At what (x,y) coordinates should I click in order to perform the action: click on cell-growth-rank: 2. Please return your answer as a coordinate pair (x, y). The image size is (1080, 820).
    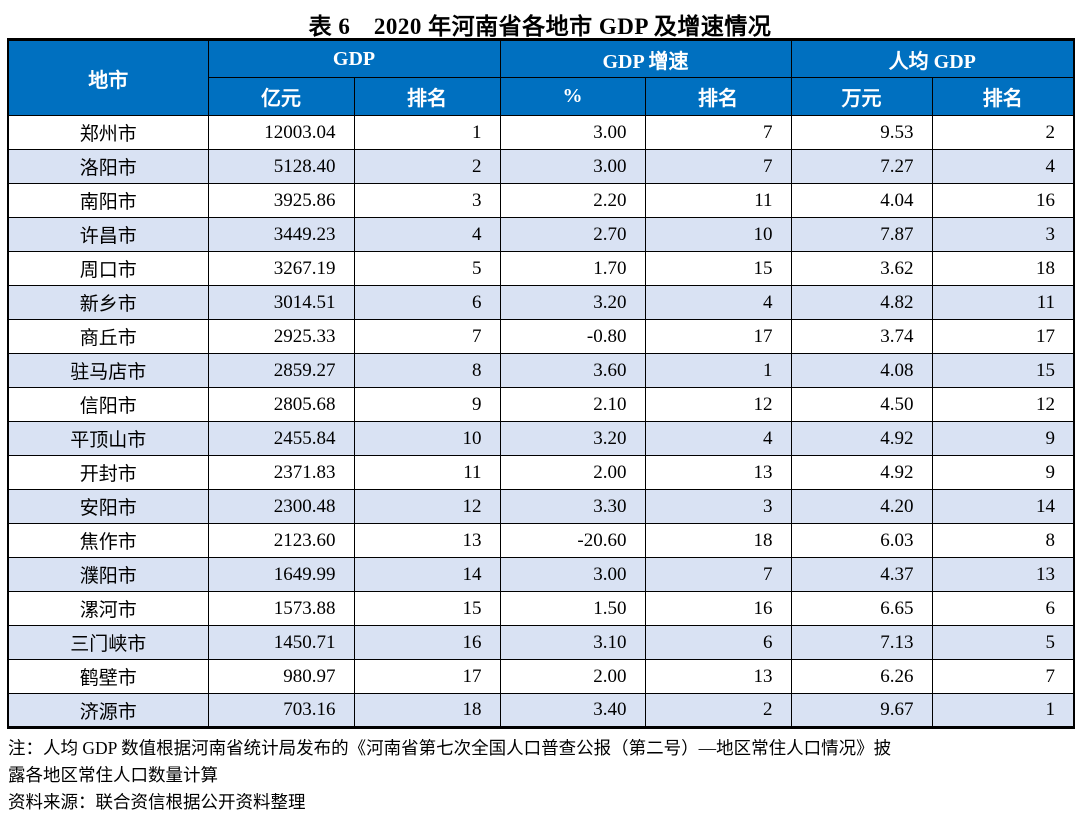
    Looking at the image, I should click on (718, 710).